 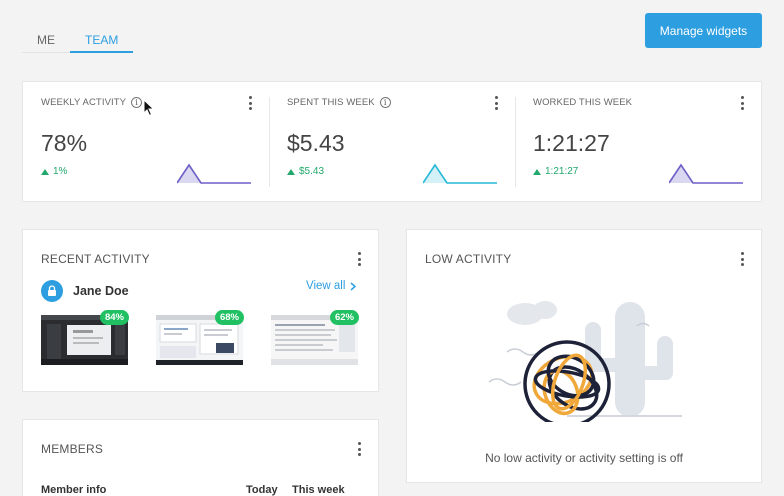 I want to click on column-header-this-week: This week, so click(x=318, y=490).